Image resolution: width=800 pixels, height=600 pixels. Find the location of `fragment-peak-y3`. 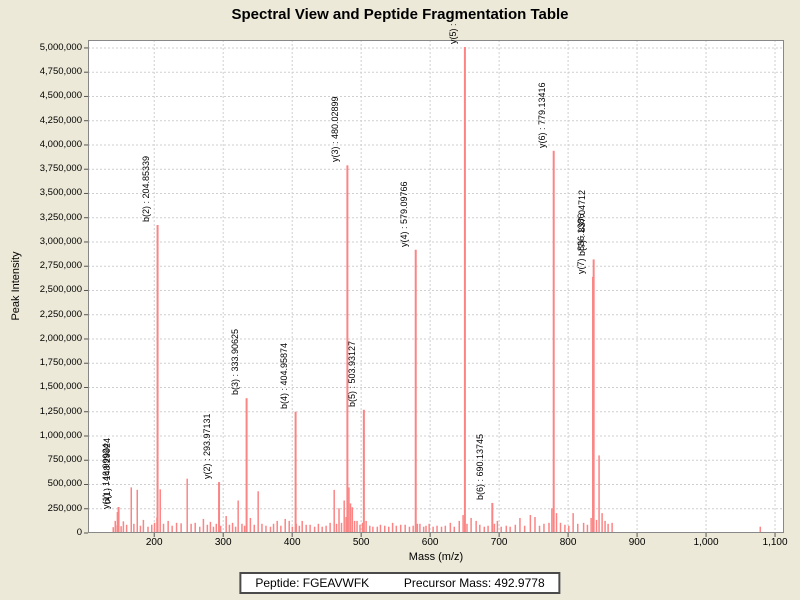

fragment-peak-y3 is located at coordinates (347, 349).